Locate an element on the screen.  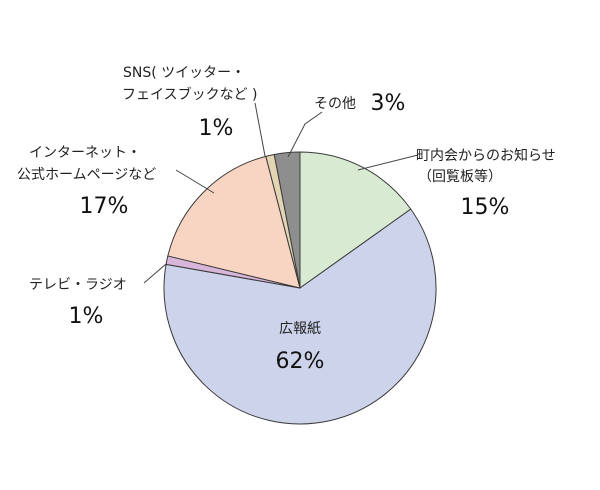
slice-label-line: 公式ホームページなど is located at coordinates (86, 175).